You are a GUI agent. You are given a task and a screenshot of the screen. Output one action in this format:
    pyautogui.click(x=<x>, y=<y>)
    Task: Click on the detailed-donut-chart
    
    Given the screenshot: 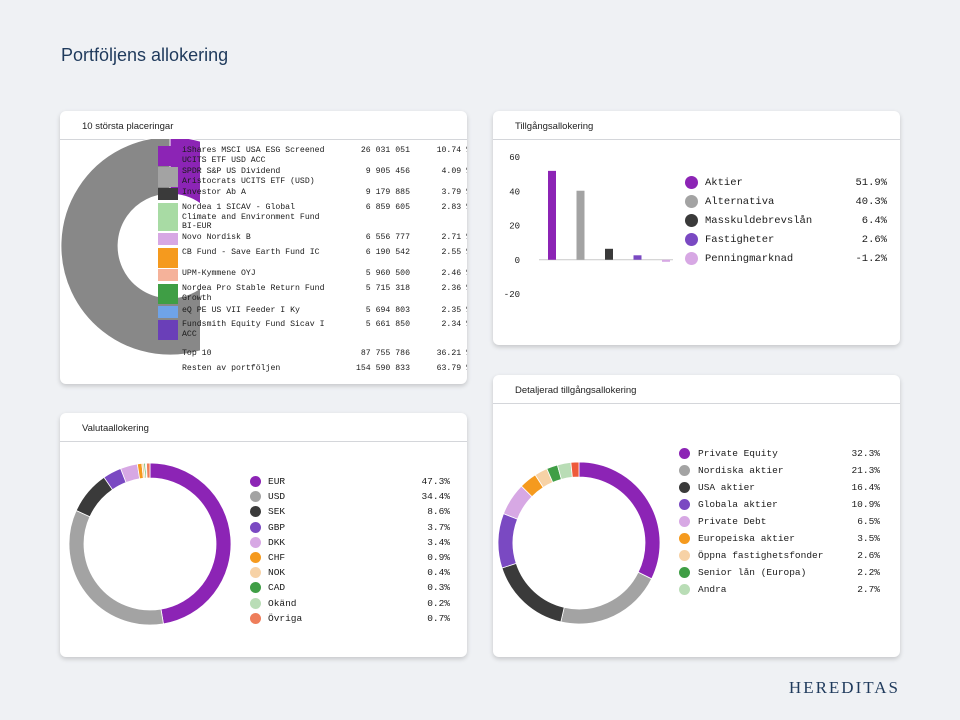 What is the action you would take?
    pyautogui.click(x=579, y=543)
    